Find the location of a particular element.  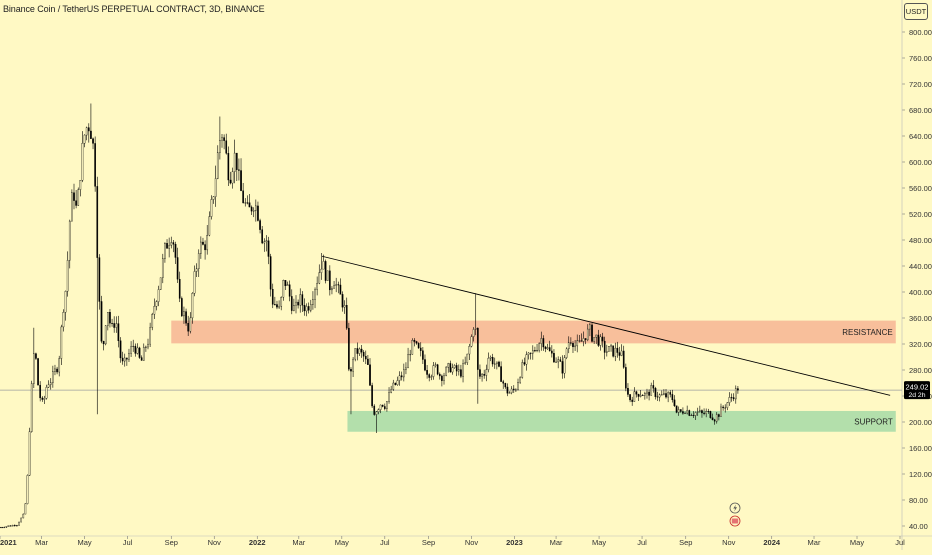

currency-button: USDT is located at coordinates (916, 11).